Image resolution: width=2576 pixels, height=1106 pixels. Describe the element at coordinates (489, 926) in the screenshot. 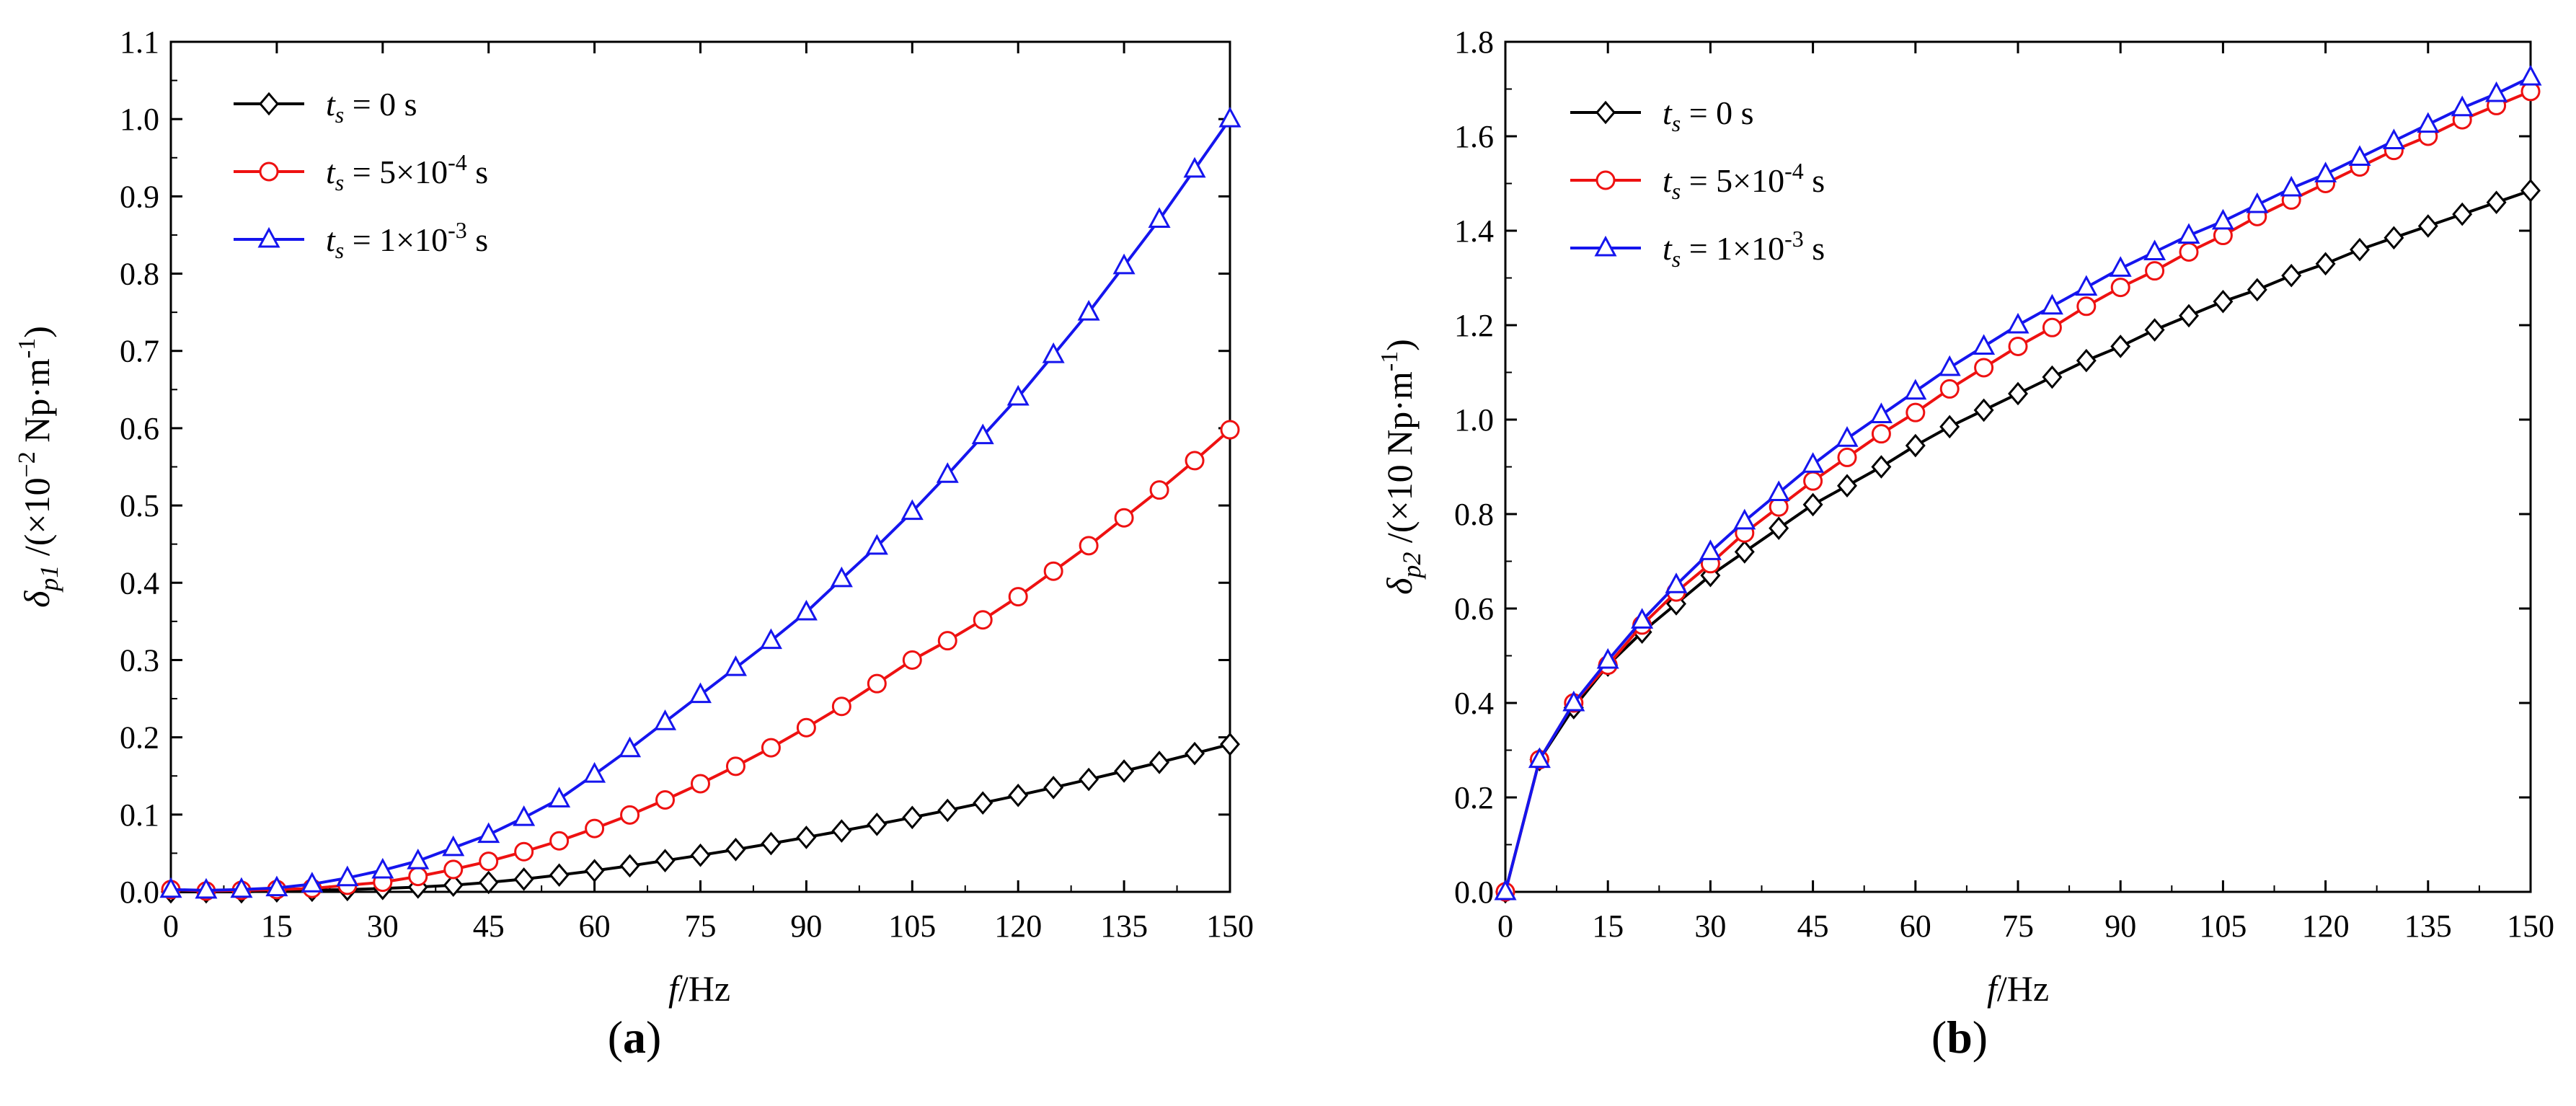

I see `x-tick-label: 45` at that location.